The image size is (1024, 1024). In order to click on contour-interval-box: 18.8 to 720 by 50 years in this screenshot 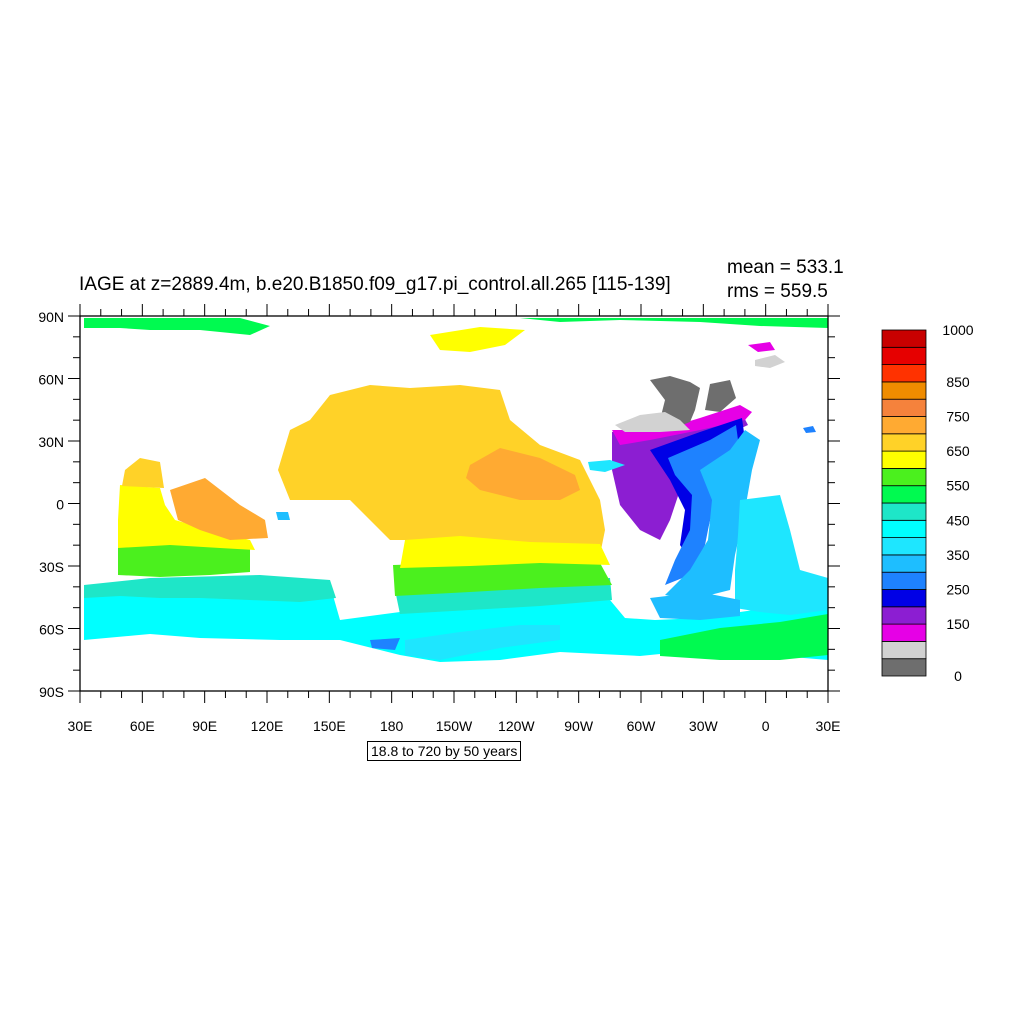, I will do `click(444, 751)`.